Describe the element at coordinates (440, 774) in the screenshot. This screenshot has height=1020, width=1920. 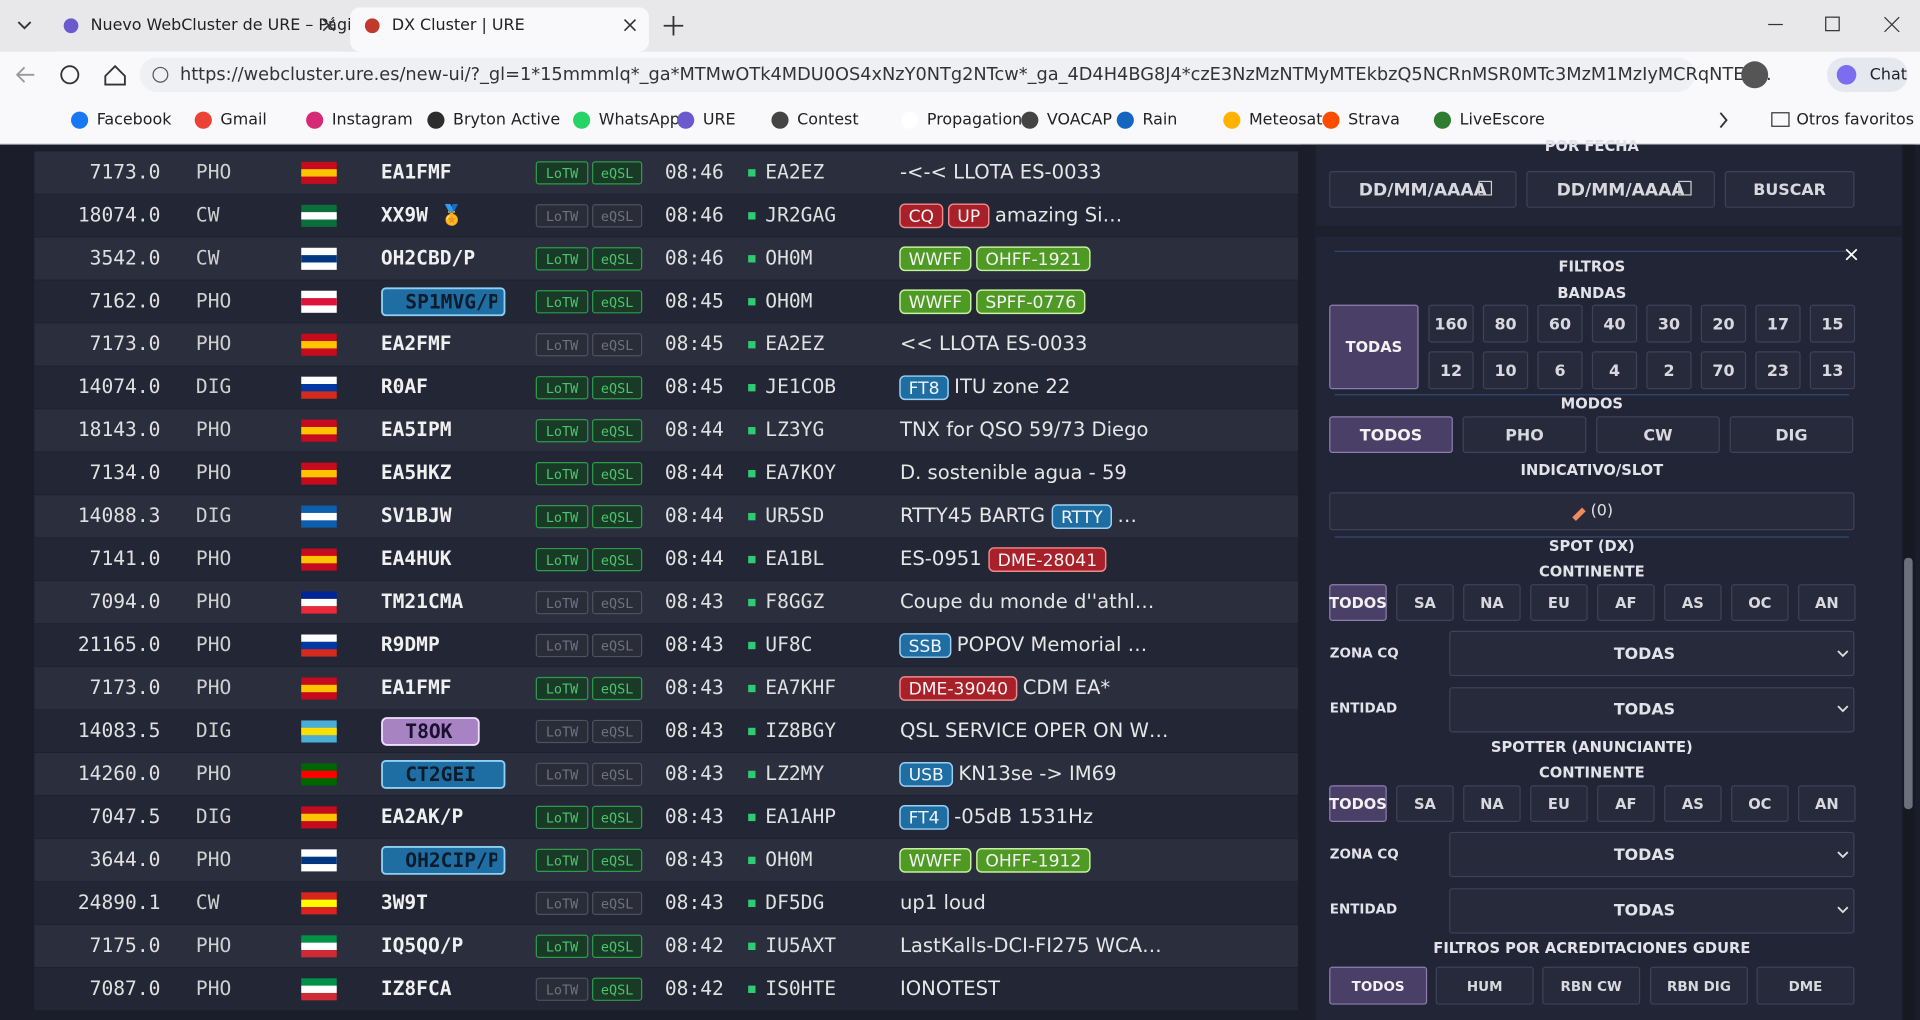
I see `callsign: CT2GEI` at that location.